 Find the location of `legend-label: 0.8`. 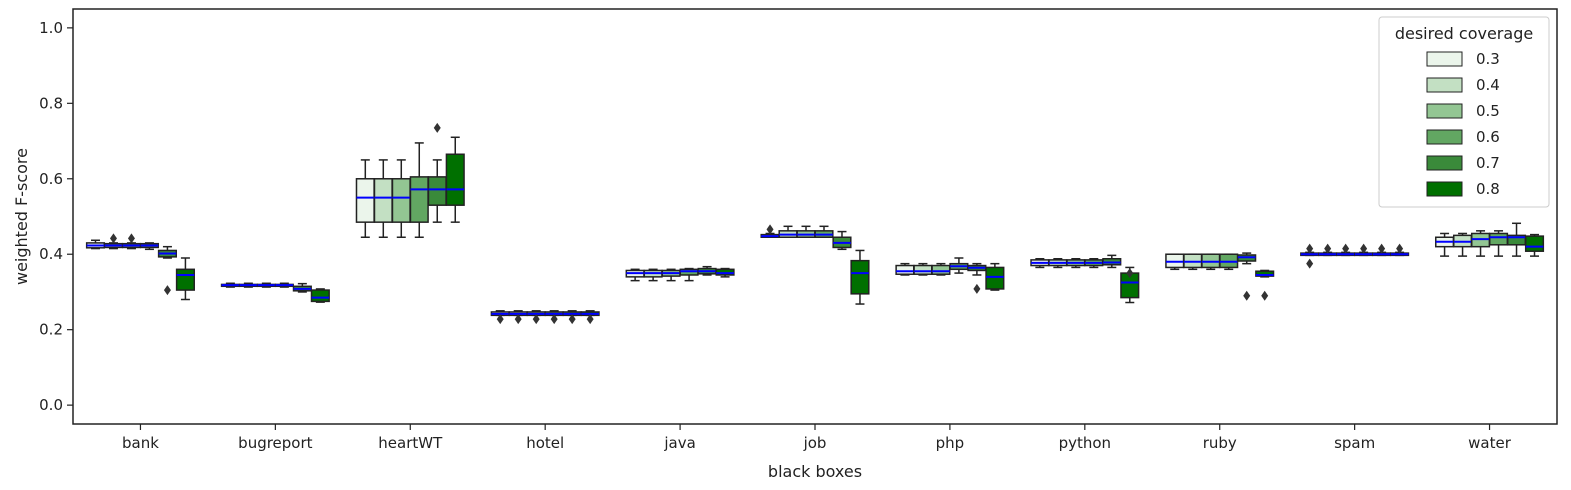

legend-label: 0.8 is located at coordinates (1488, 189).